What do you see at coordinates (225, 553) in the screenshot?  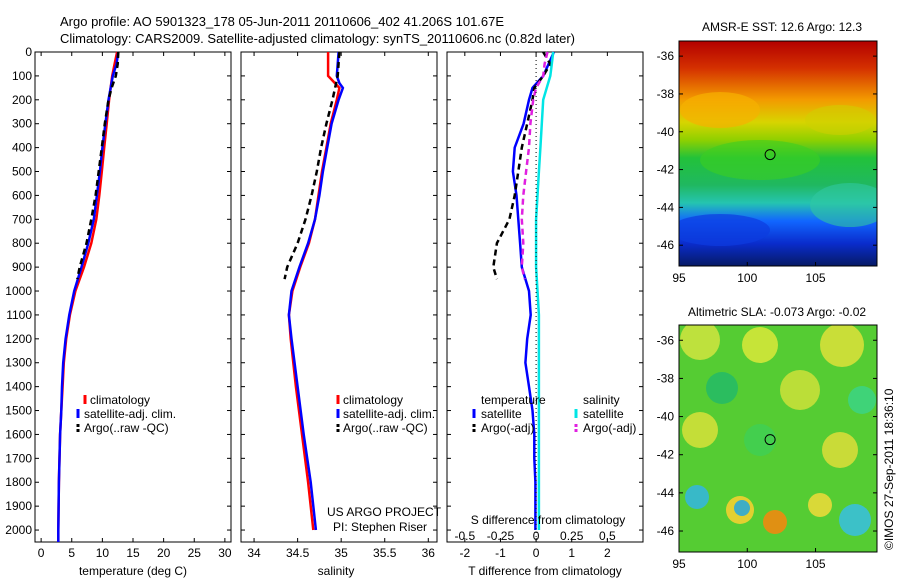 I see `x-tick-label: 30` at bounding box center [225, 553].